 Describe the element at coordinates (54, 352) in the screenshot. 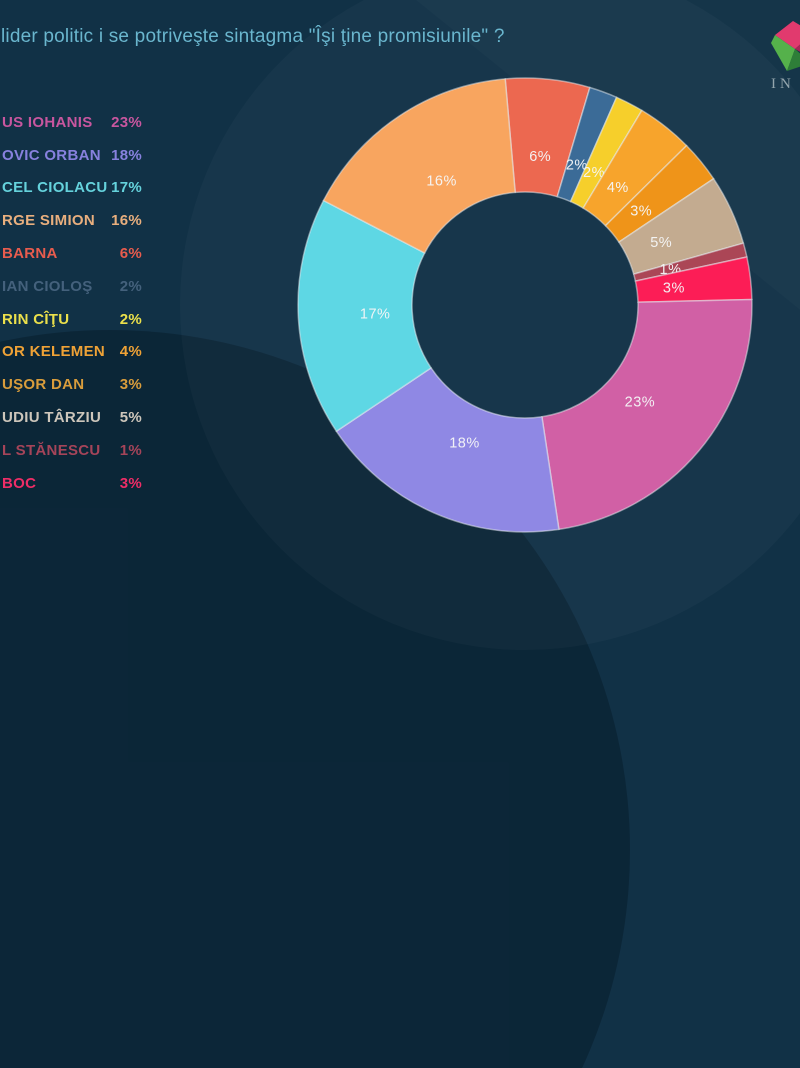

I see `legend-label: OR KELEMEN` at that location.